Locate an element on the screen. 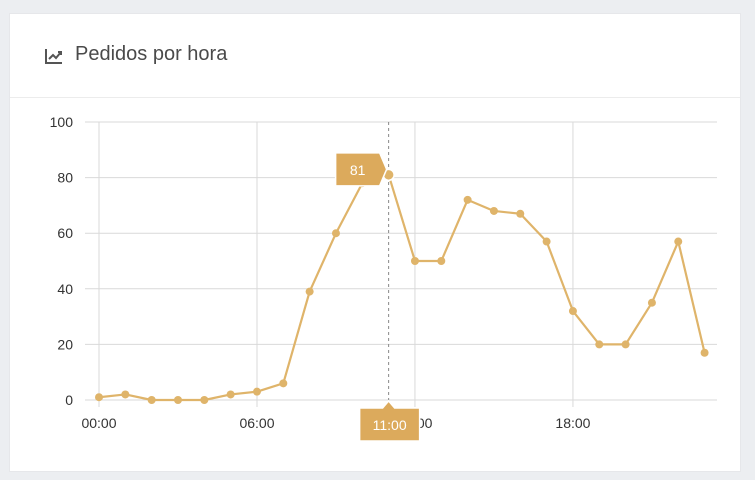 Image resolution: width=755 pixels, height=480 pixels. y-tick-label: 40 is located at coordinates (65, 289).